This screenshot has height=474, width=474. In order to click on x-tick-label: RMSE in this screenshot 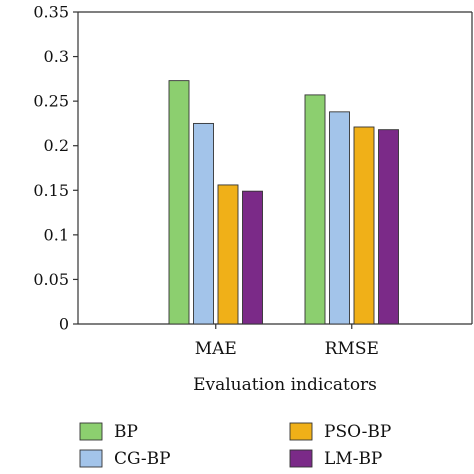, I will do `click(352, 349)`.